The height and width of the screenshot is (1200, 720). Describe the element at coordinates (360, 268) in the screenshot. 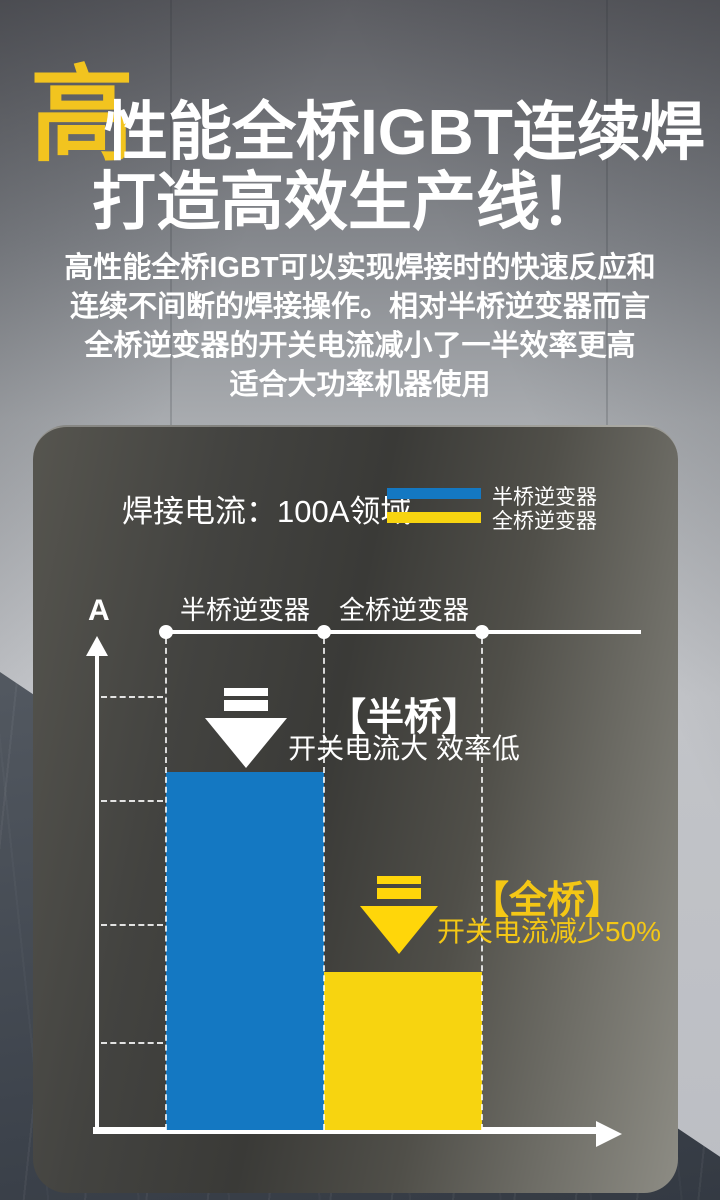

I see `paragraph-line: 高性能全桥IGBT可以实现焊接时的快速反应和` at that location.